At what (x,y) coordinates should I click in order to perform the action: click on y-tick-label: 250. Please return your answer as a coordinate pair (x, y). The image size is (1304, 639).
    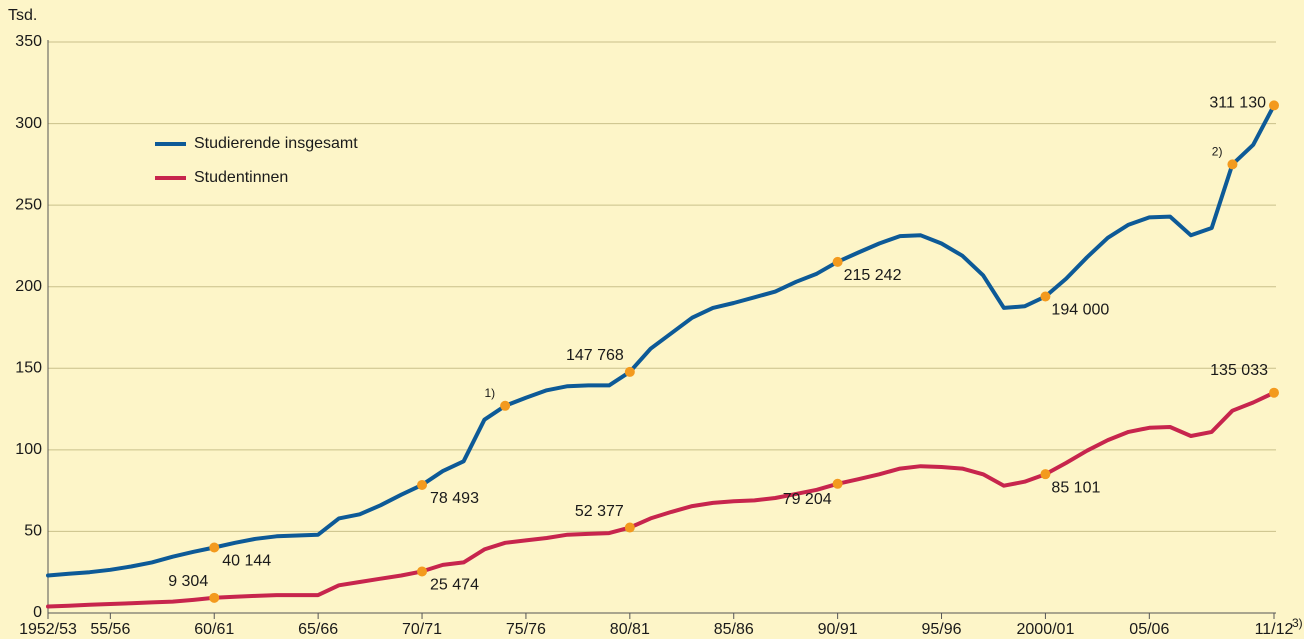
    Looking at the image, I should click on (28, 204).